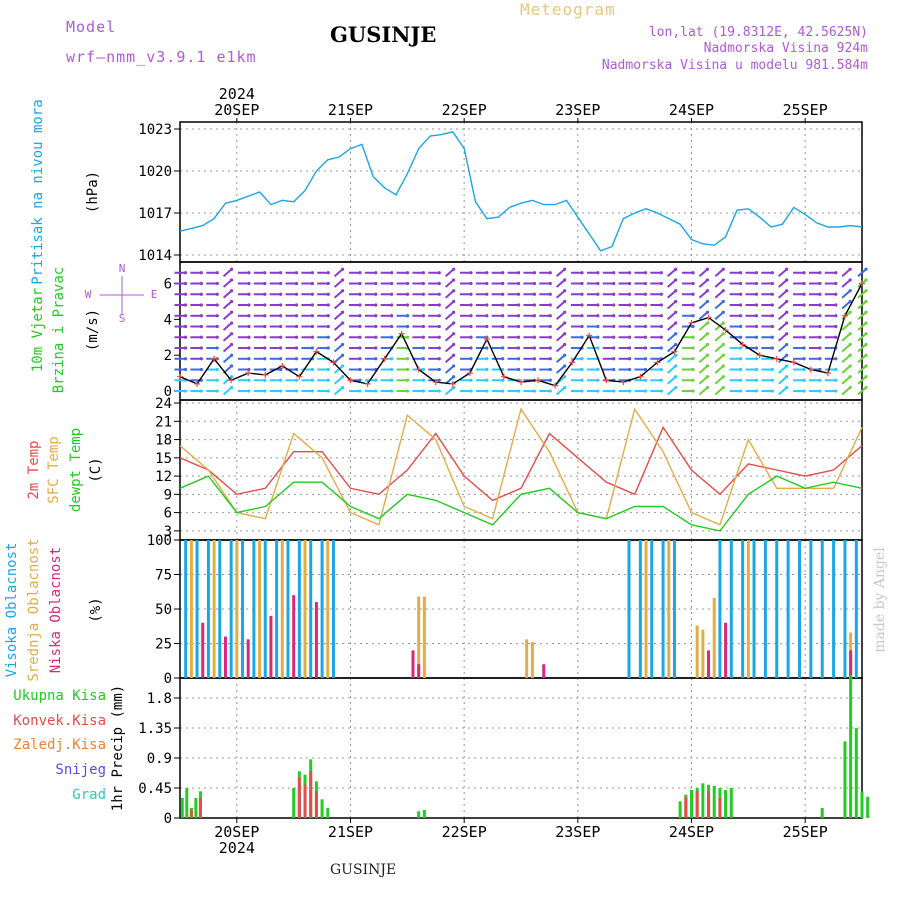 The image size is (900, 900). Describe the element at coordinates (237, 609) in the screenshot. I see `bar-srednja-oblacnost` at that location.